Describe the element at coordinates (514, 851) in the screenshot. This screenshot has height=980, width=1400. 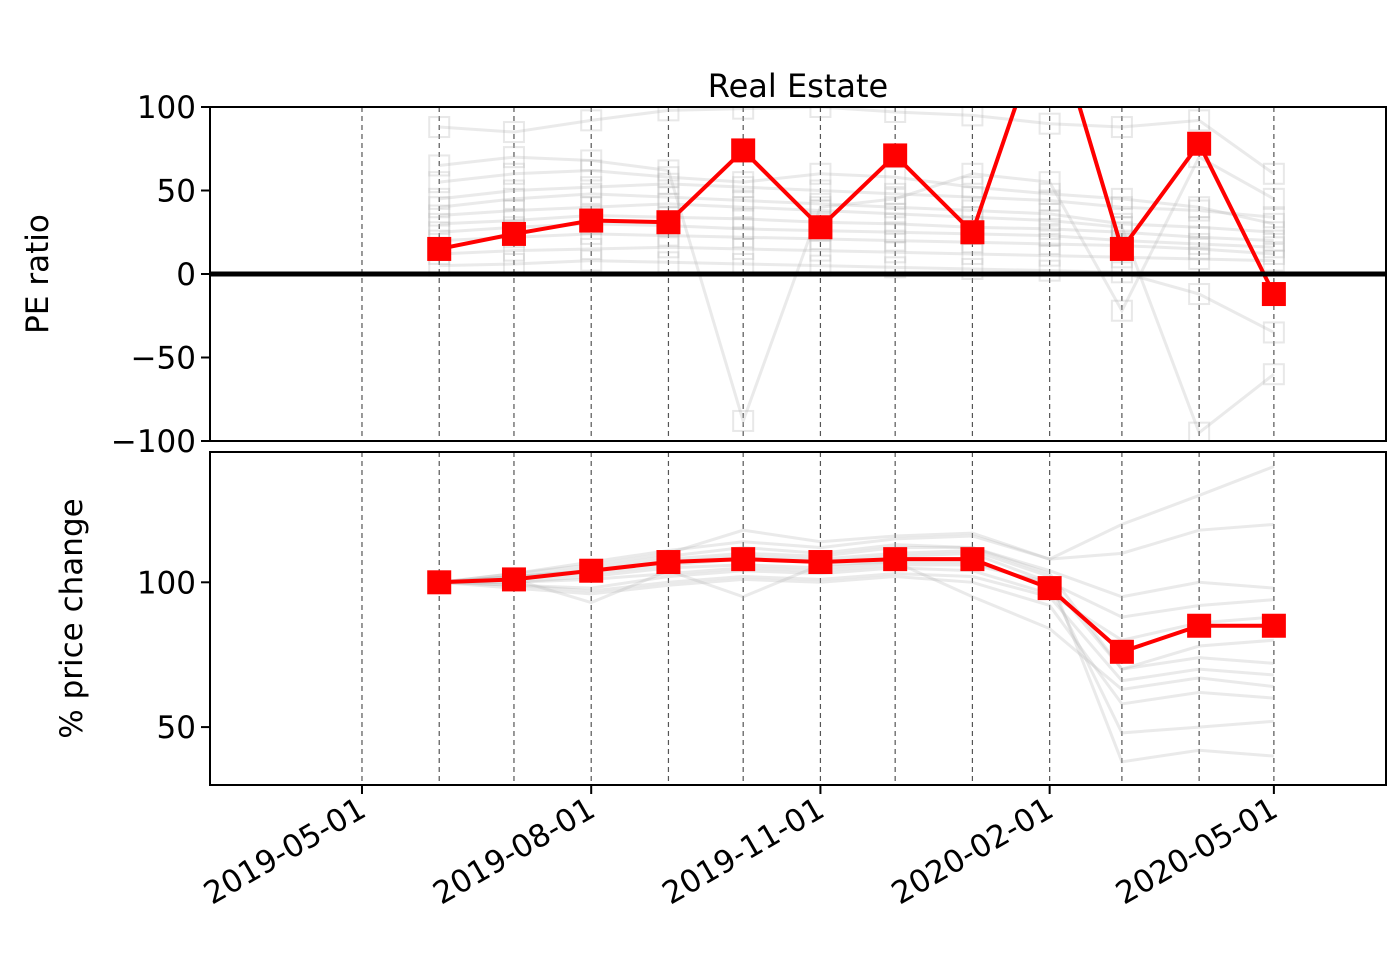
I see `x-tick-label: 2019-08-01` at that location.